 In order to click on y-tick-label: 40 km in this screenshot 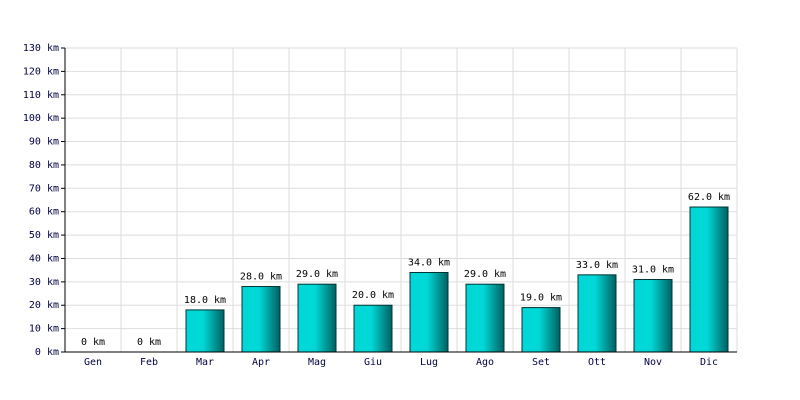, I will do `click(44, 258)`.